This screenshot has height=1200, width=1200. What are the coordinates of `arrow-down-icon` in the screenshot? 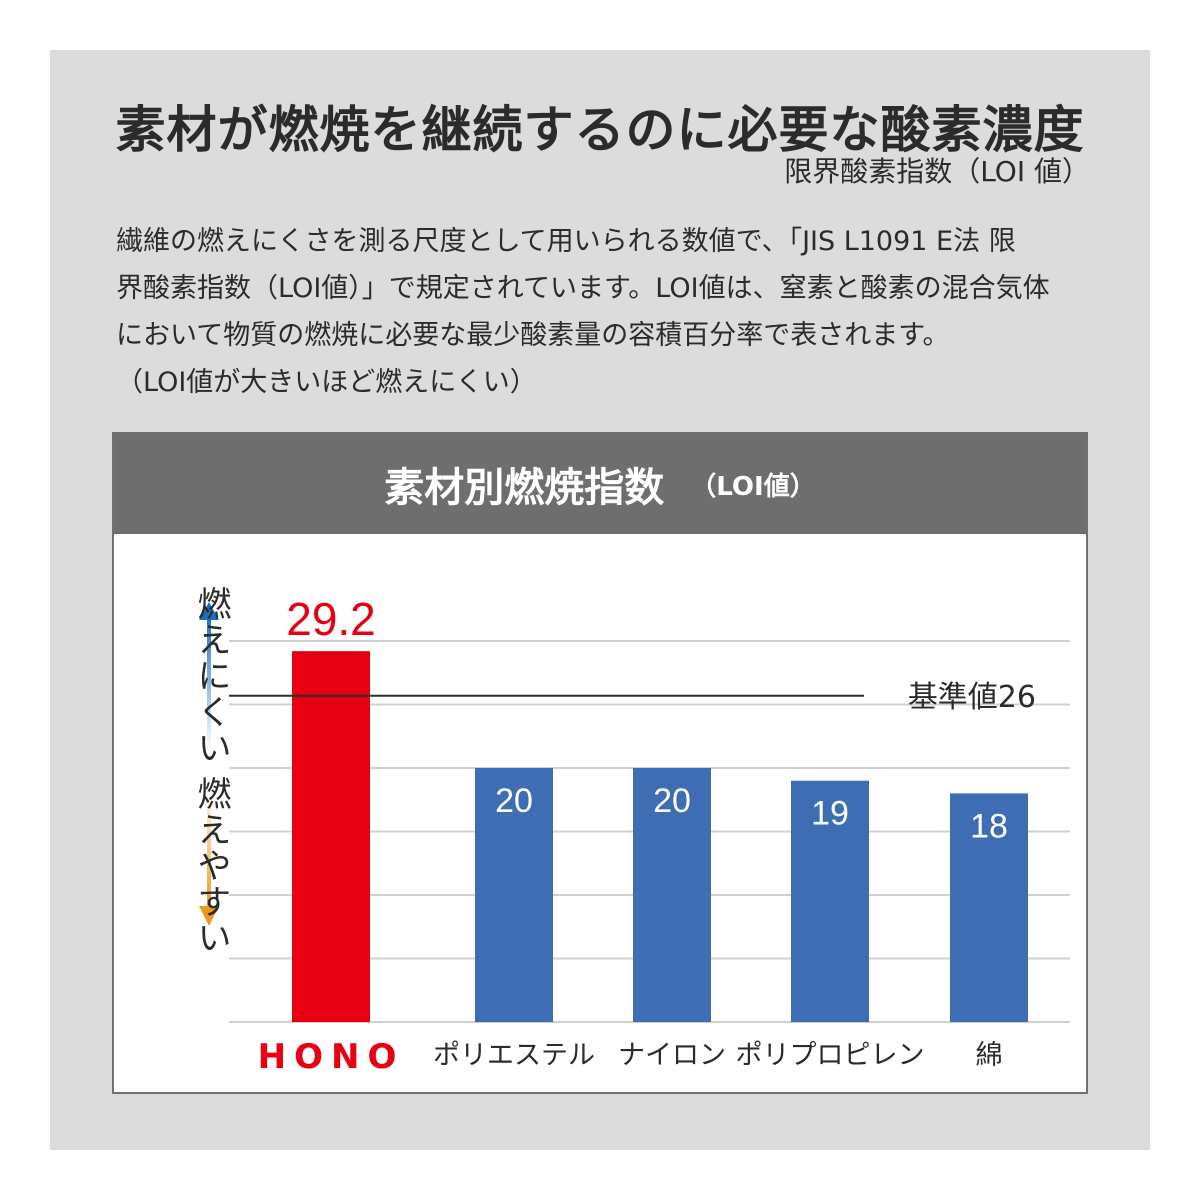 It's located at (209, 916).